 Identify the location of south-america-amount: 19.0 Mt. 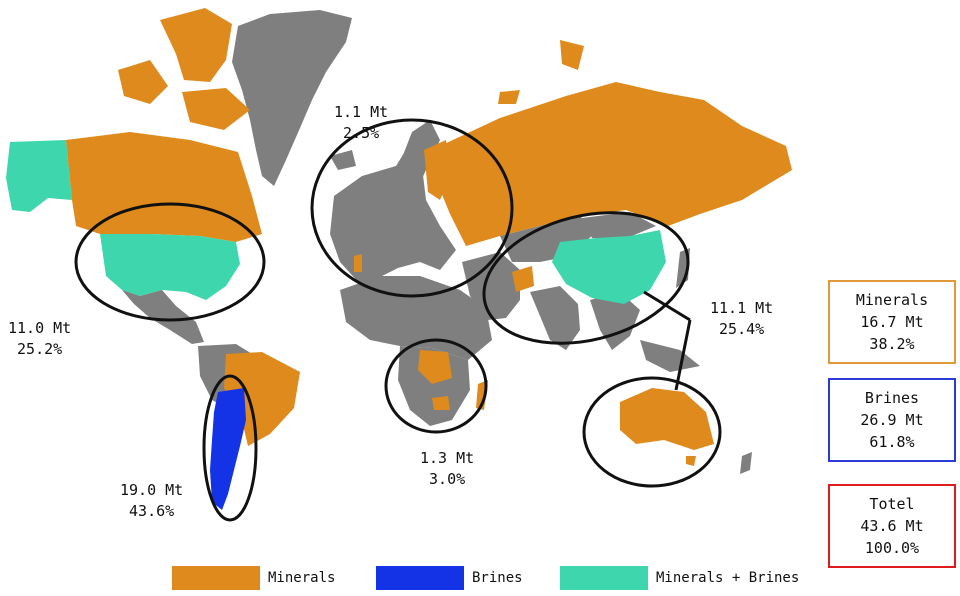
(152, 490).